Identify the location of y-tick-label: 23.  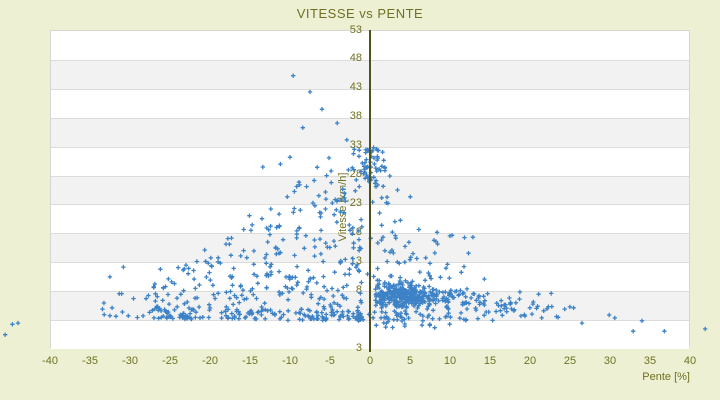
(355, 202).